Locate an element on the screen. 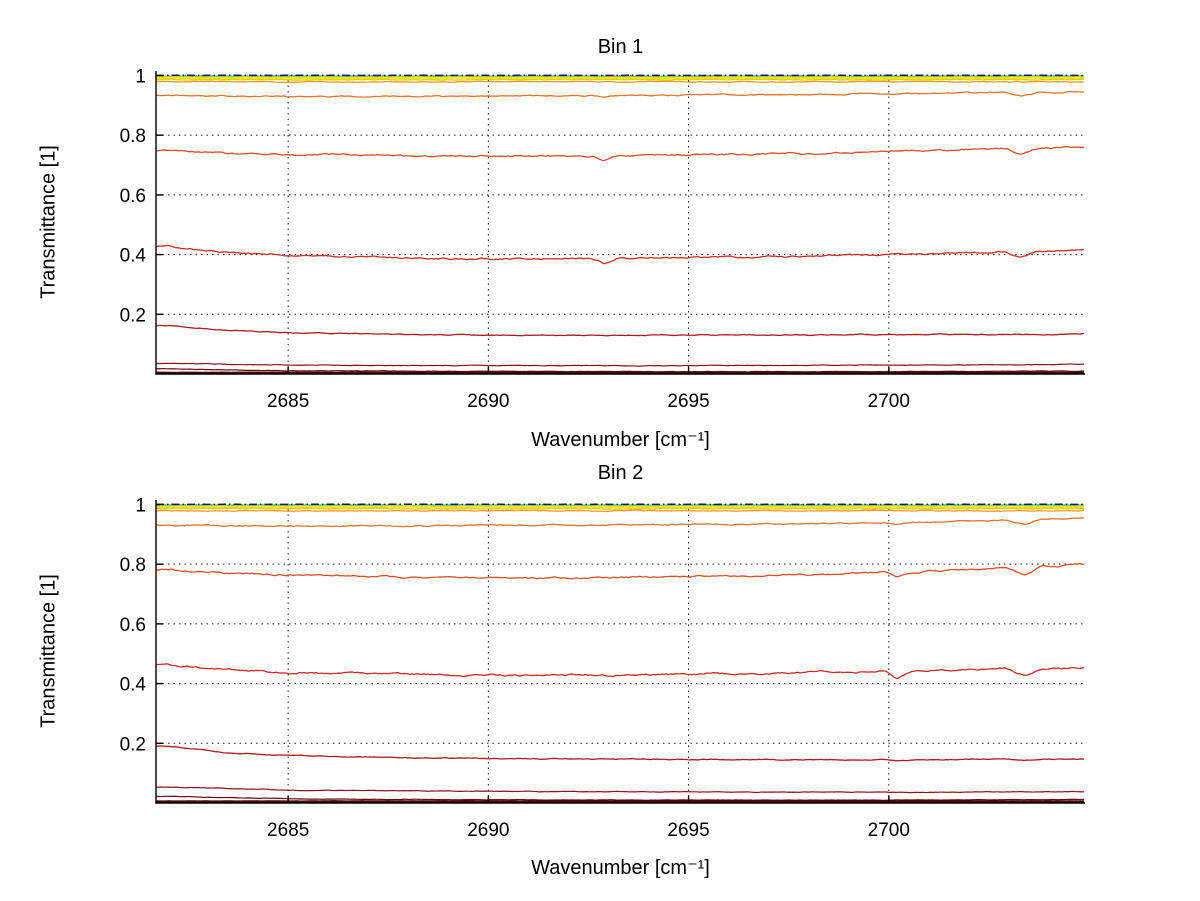 This screenshot has height=901, width=1200. subplot1-ylabel: Transmittance [1] is located at coordinates (48, 222).